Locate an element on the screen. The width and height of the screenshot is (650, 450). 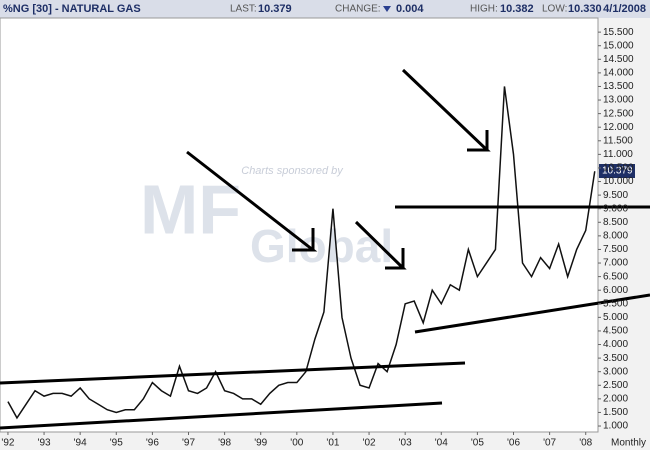
y-tick-label: 4.500 is located at coordinates (615, 331).